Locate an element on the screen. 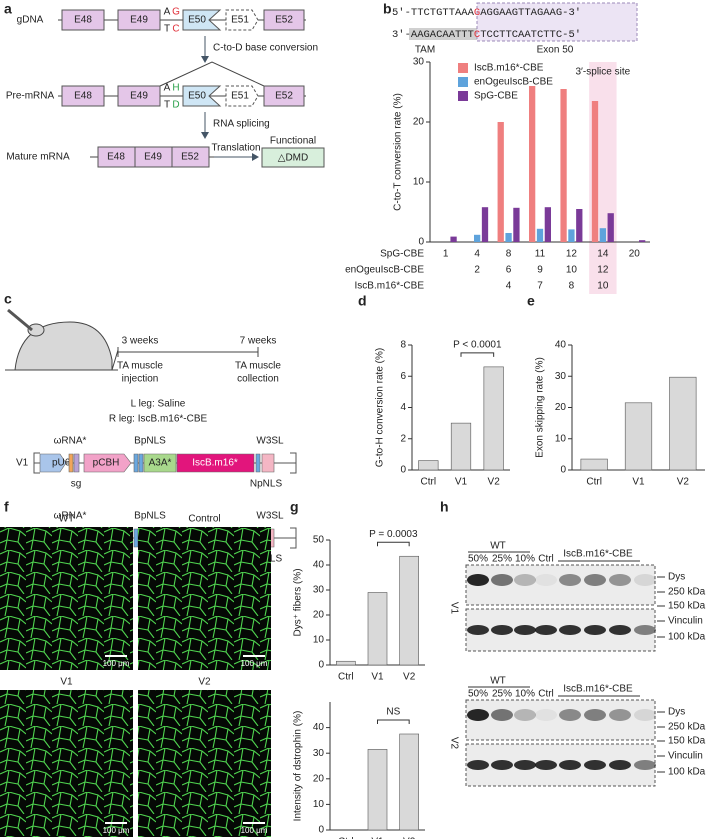 This screenshot has width=715, height=839. mouse-leg is located at coordinates (115, 360).